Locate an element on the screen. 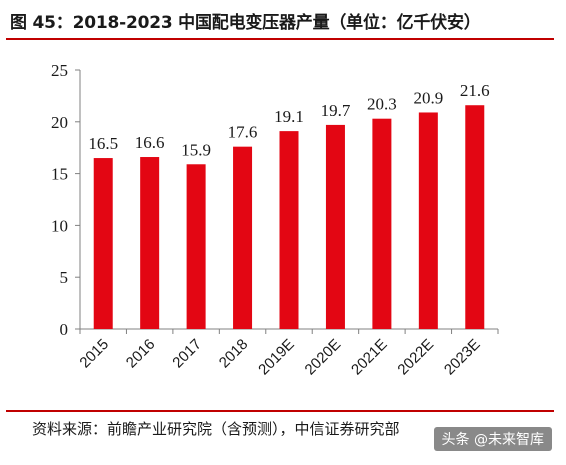  x-axis is located at coordinates (289, 331).